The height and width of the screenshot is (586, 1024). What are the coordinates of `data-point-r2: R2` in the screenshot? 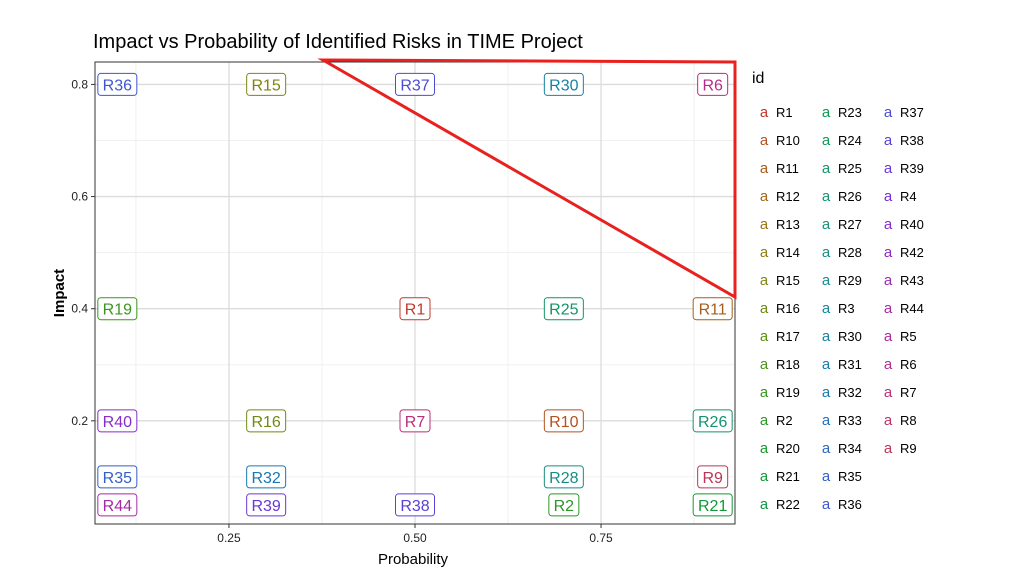 It's located at (564, 505).